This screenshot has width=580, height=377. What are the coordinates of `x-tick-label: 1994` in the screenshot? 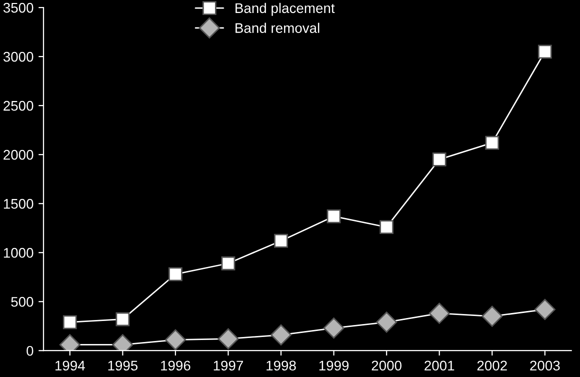 It's located at (70, 365).